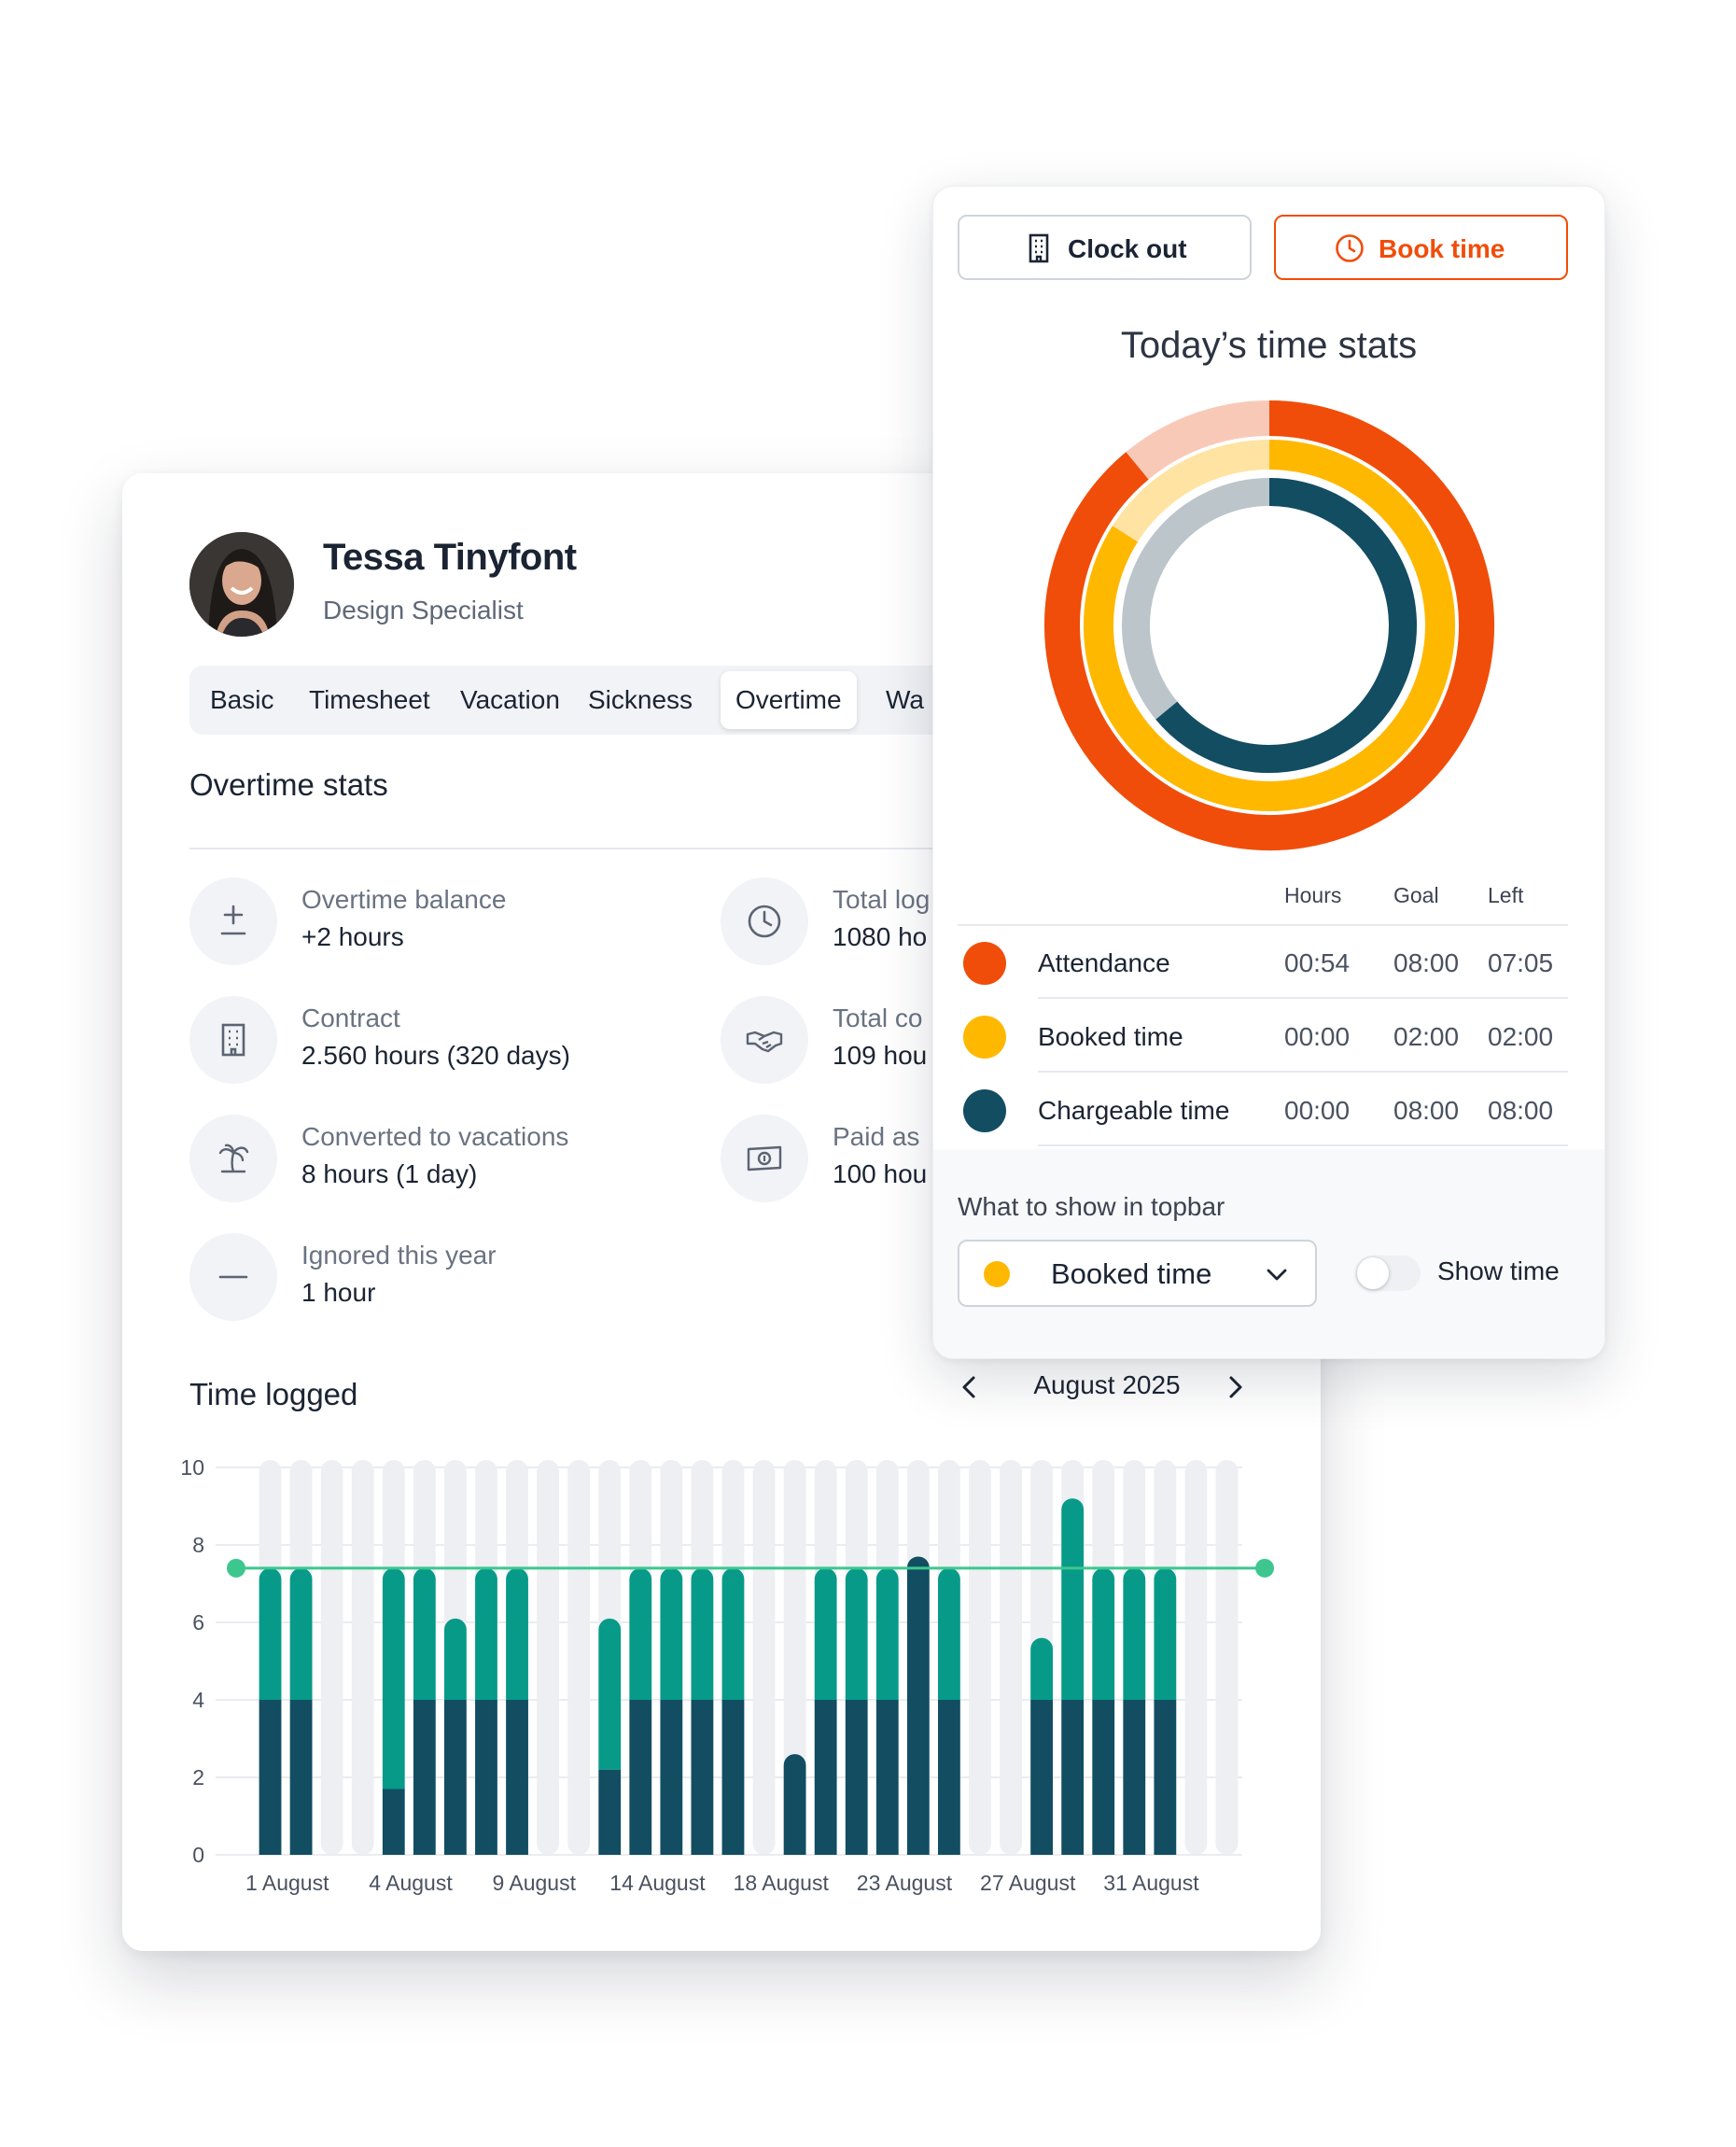  What do you see at coordinates (984, 1110) in the screenshot?
I see `chargeable-time-dot` at bounding box center [984, 1110].